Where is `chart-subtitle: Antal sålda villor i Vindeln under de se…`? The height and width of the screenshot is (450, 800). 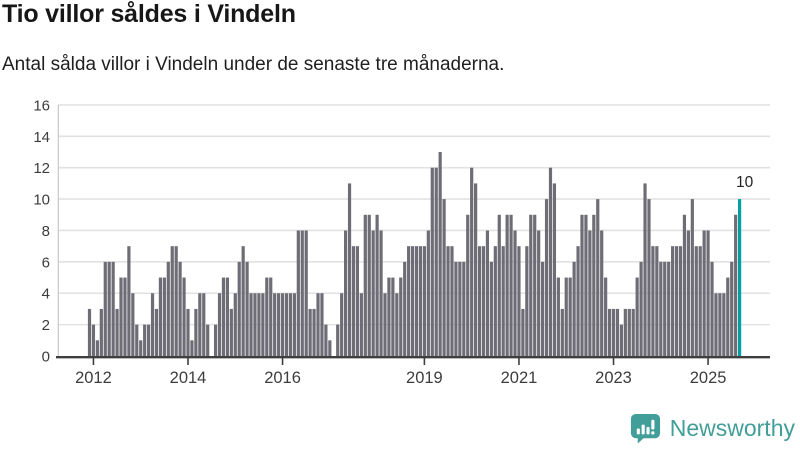 chart-subtitle: Antal sålda villor i Vindeln under de se… is located at coordinates (253, 64).